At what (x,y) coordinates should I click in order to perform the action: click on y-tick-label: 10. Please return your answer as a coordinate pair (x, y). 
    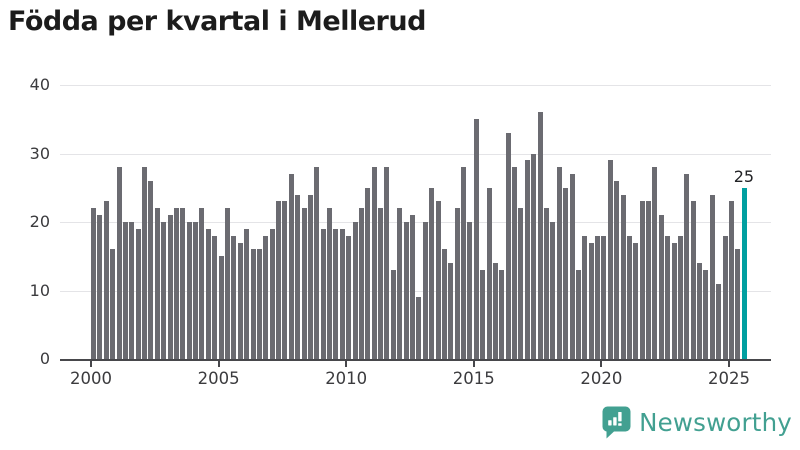
    Looking at the image, I should click on (39, 290).